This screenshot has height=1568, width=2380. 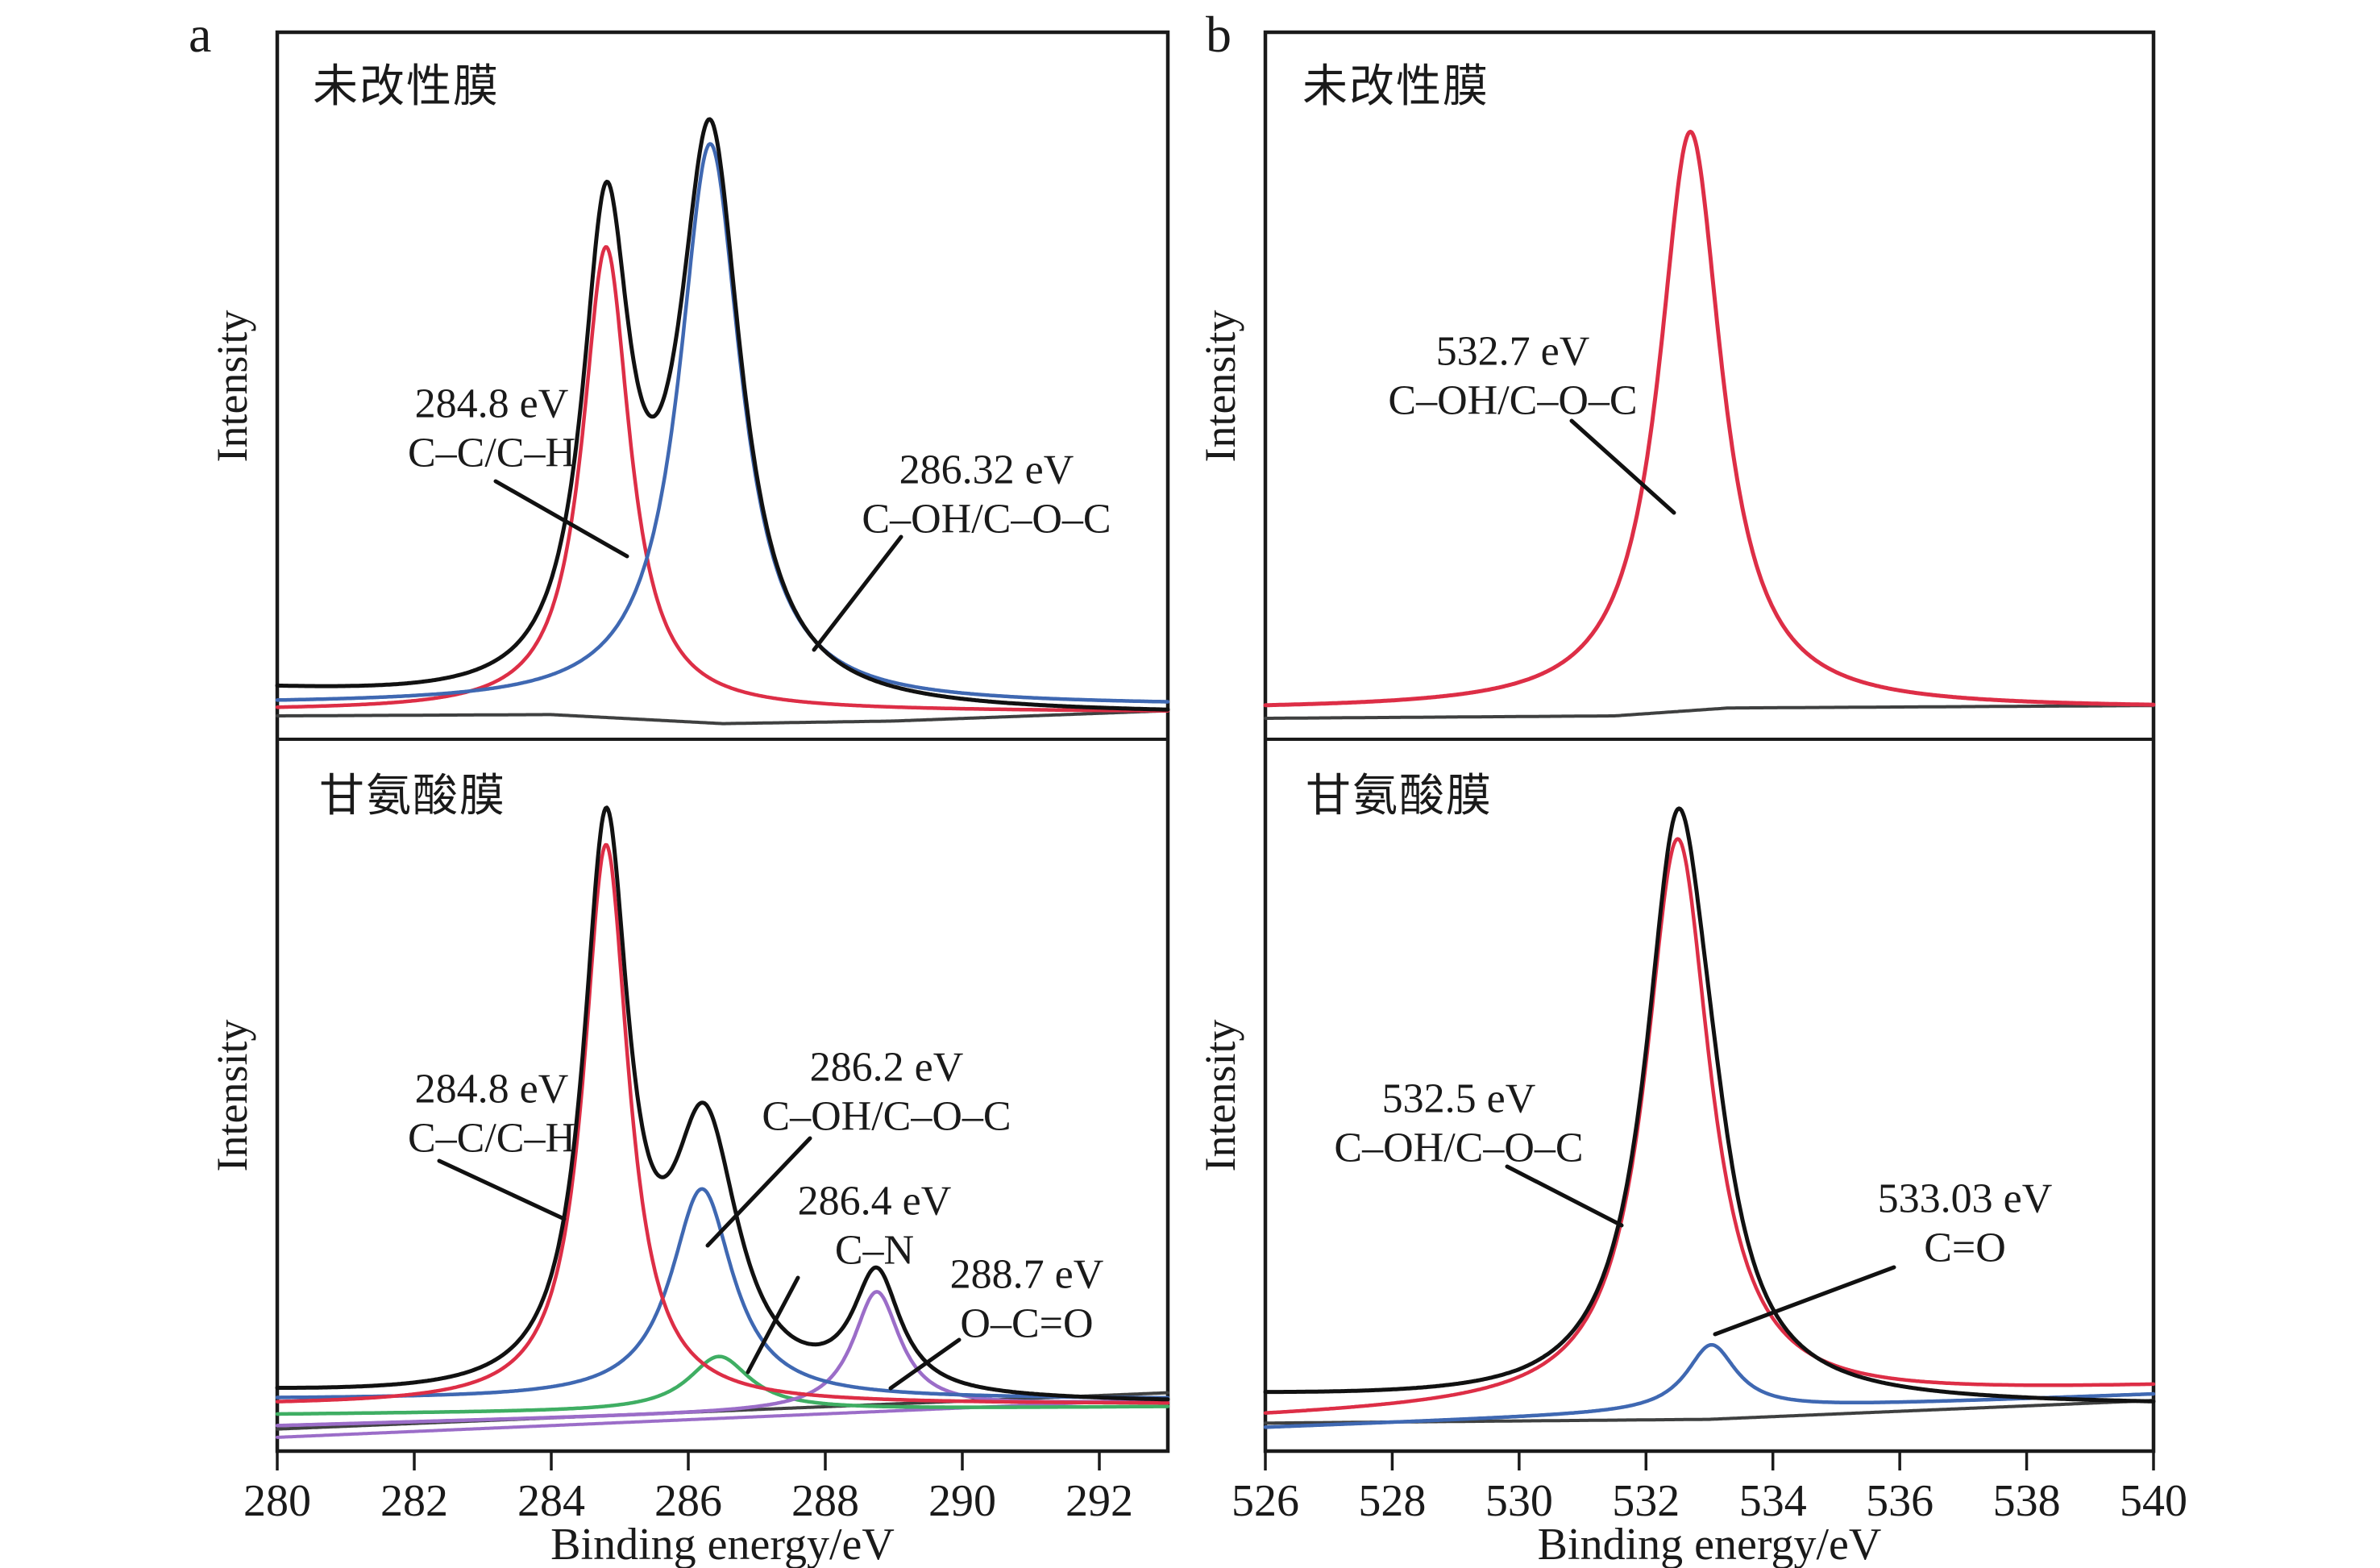 I want to click on x-tick-label: 526, so click(x=1265, y=1501).